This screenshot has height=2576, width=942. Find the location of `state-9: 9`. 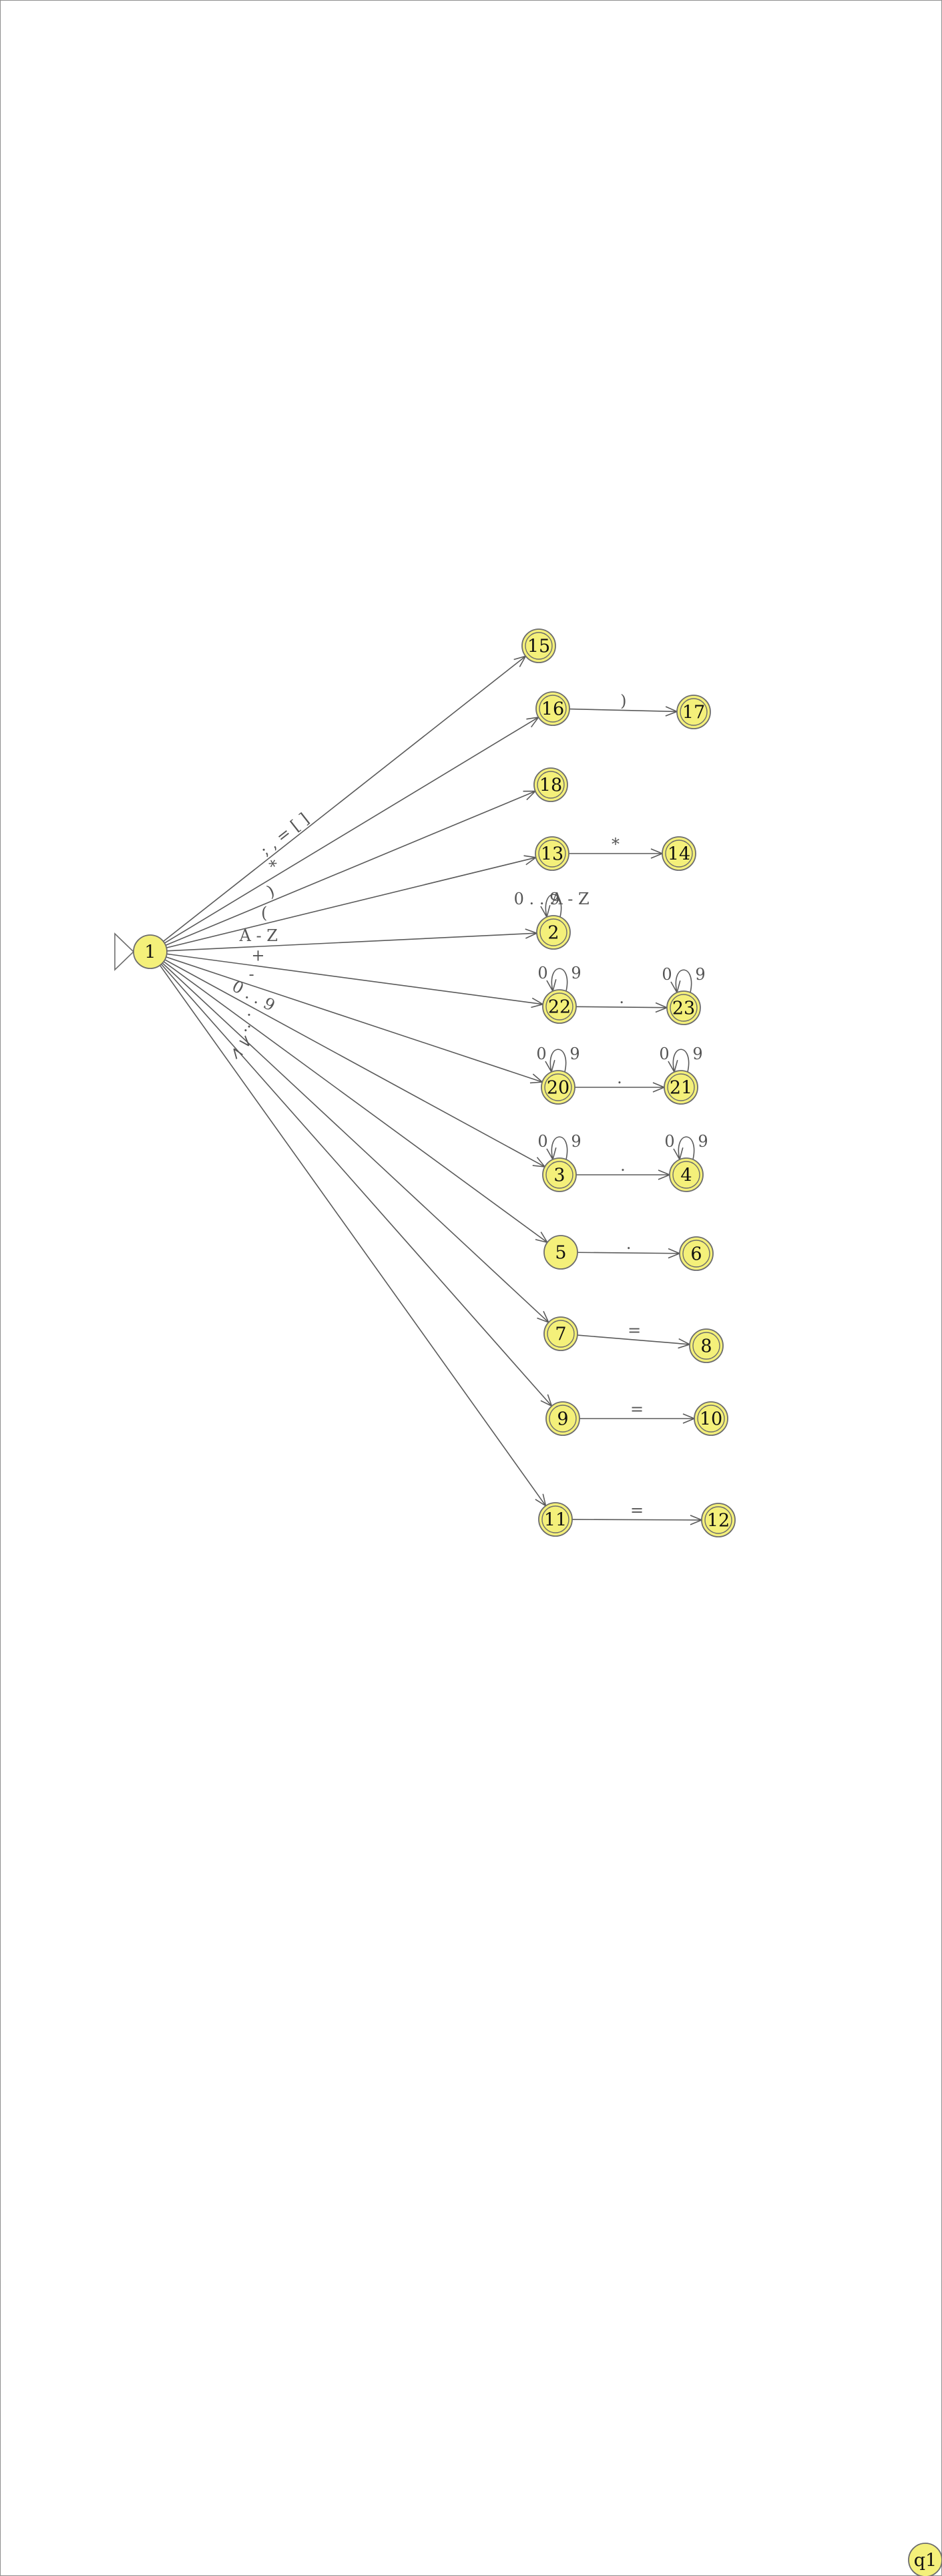

state-9: 9 is located at coordinates (562, 1418).